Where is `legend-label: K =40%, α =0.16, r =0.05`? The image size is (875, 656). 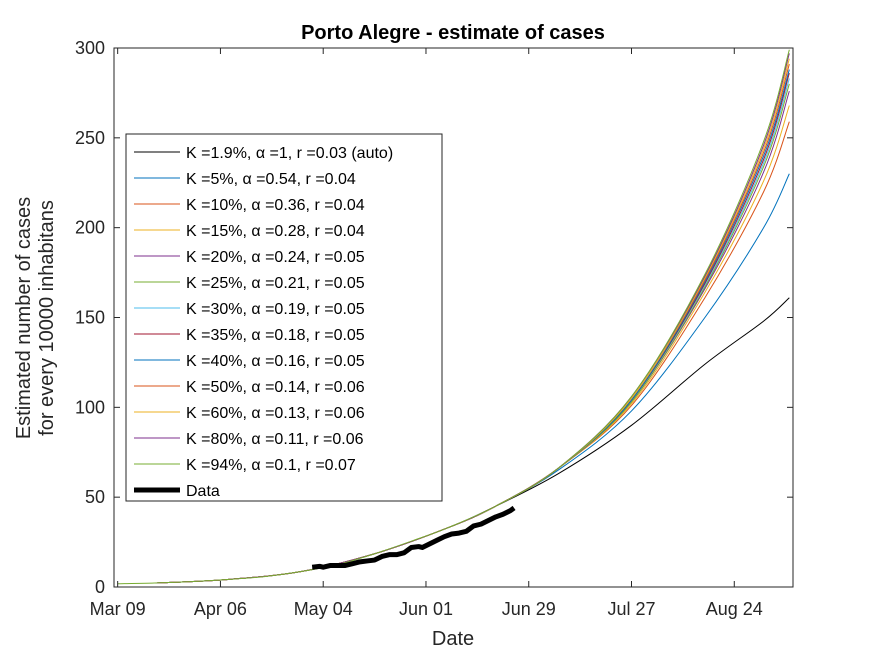
legend-label: K =40%, α =0.16, r =0.05 is located at coordinates (275, 361).